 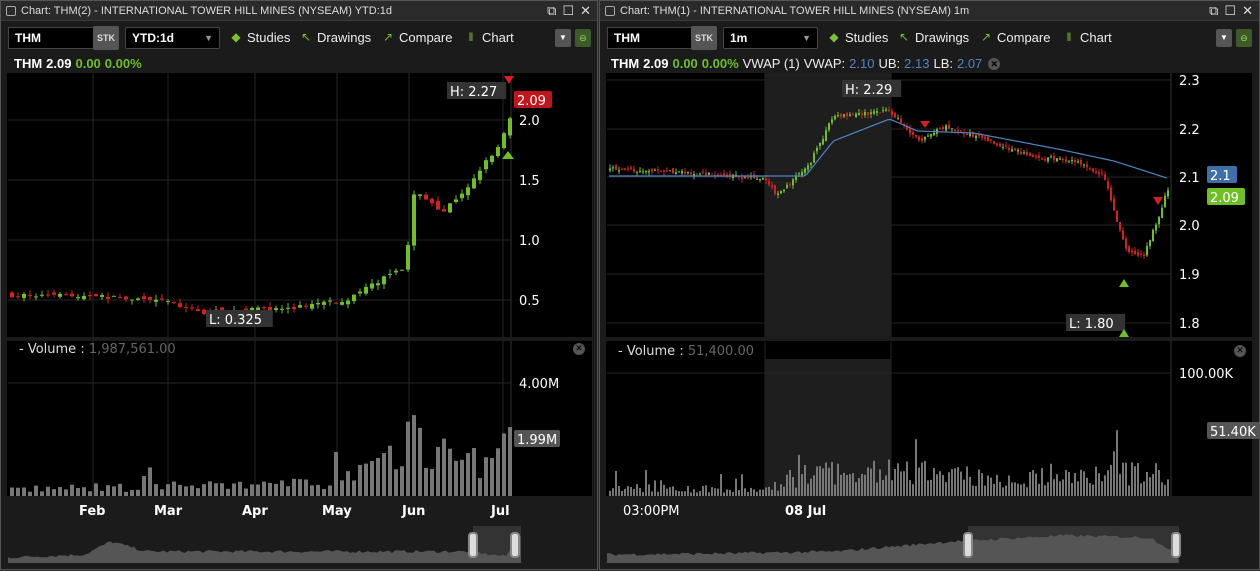 What do you see at coordinates (529, 121) in the screenshot?
I see `price-axis-label: 2.0` at bounding box center [529, 121].